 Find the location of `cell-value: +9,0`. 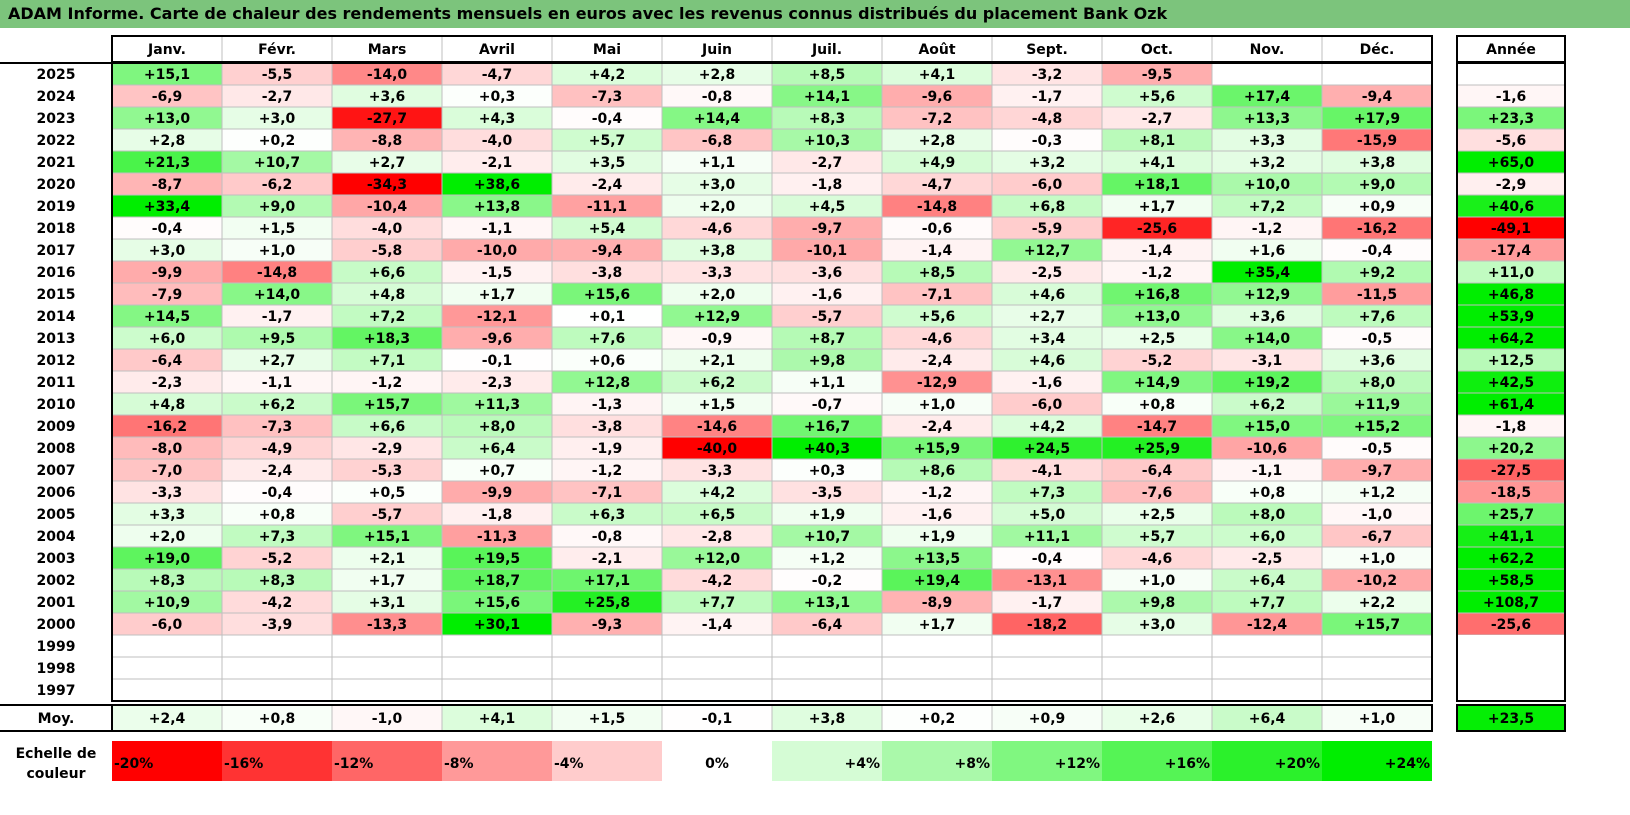

cell-value: +9,0 is located at coordinates (1377, 185).